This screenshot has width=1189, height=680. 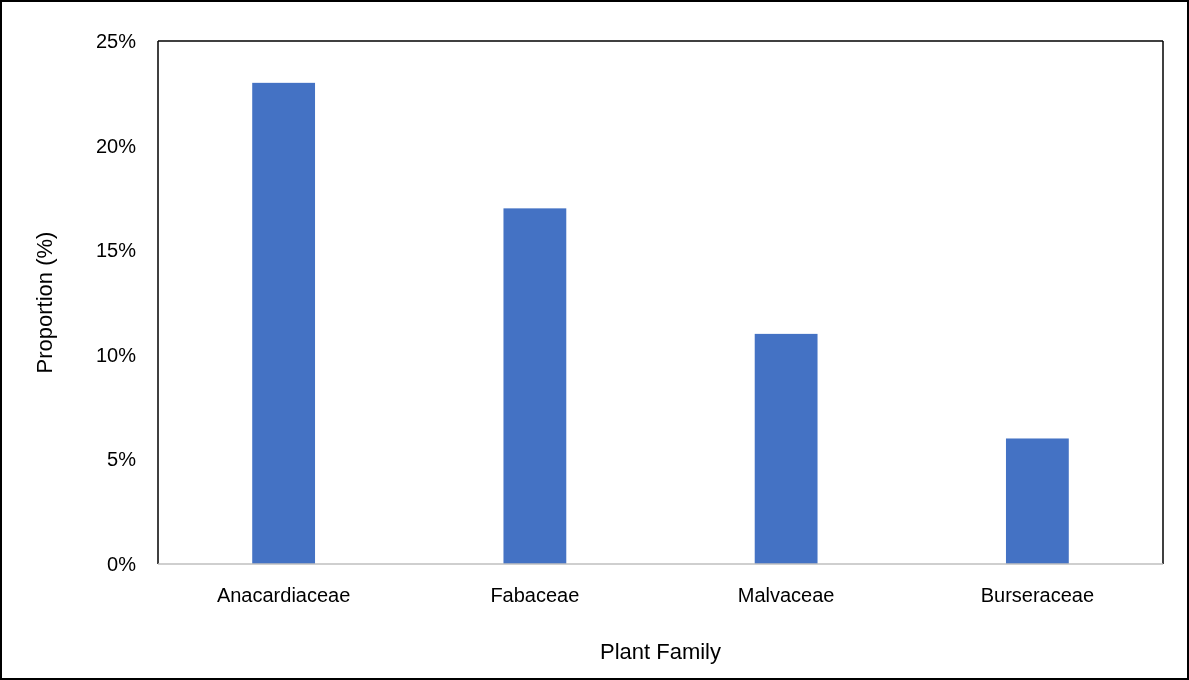 I want to click on y-tick-label: 20%, so click(x=116, y=145).